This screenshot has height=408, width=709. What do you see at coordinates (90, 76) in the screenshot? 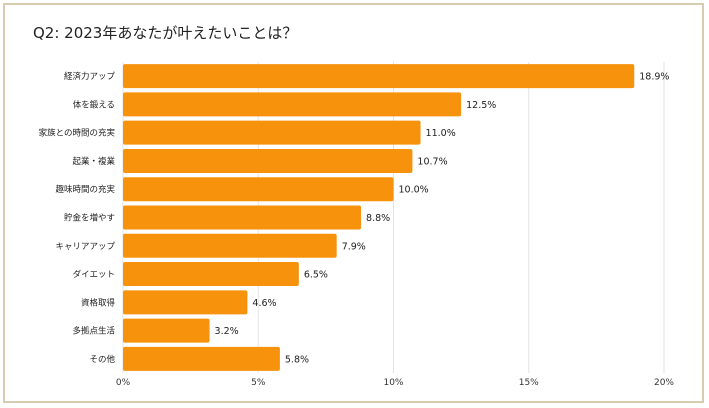
I see `category-label: 経済力アップ` at bounding box center [90, 76].